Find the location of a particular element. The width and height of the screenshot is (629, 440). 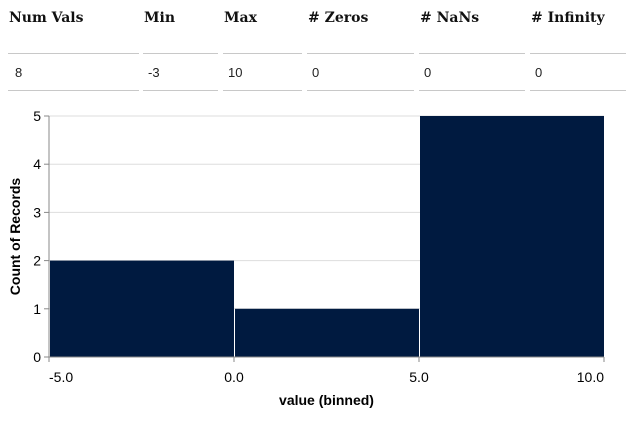

y-tick-label: 2 is located at coordinates (37, 261).